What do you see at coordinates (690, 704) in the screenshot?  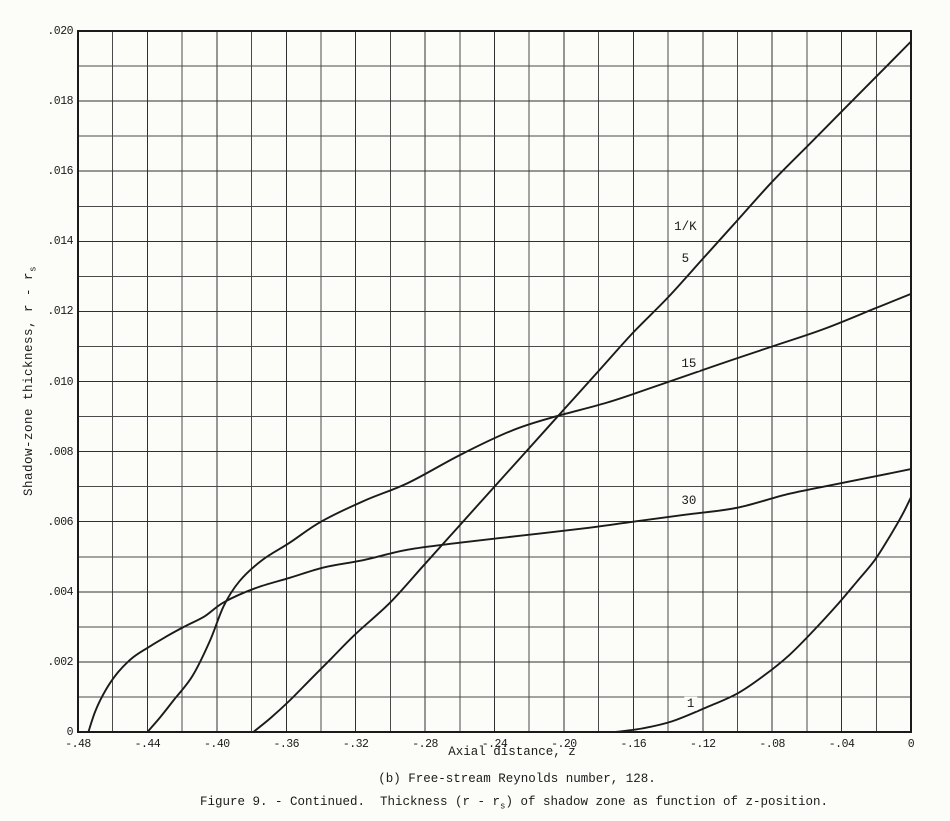 I see `curve-label-1: 1` at bounding box center [690, 704].